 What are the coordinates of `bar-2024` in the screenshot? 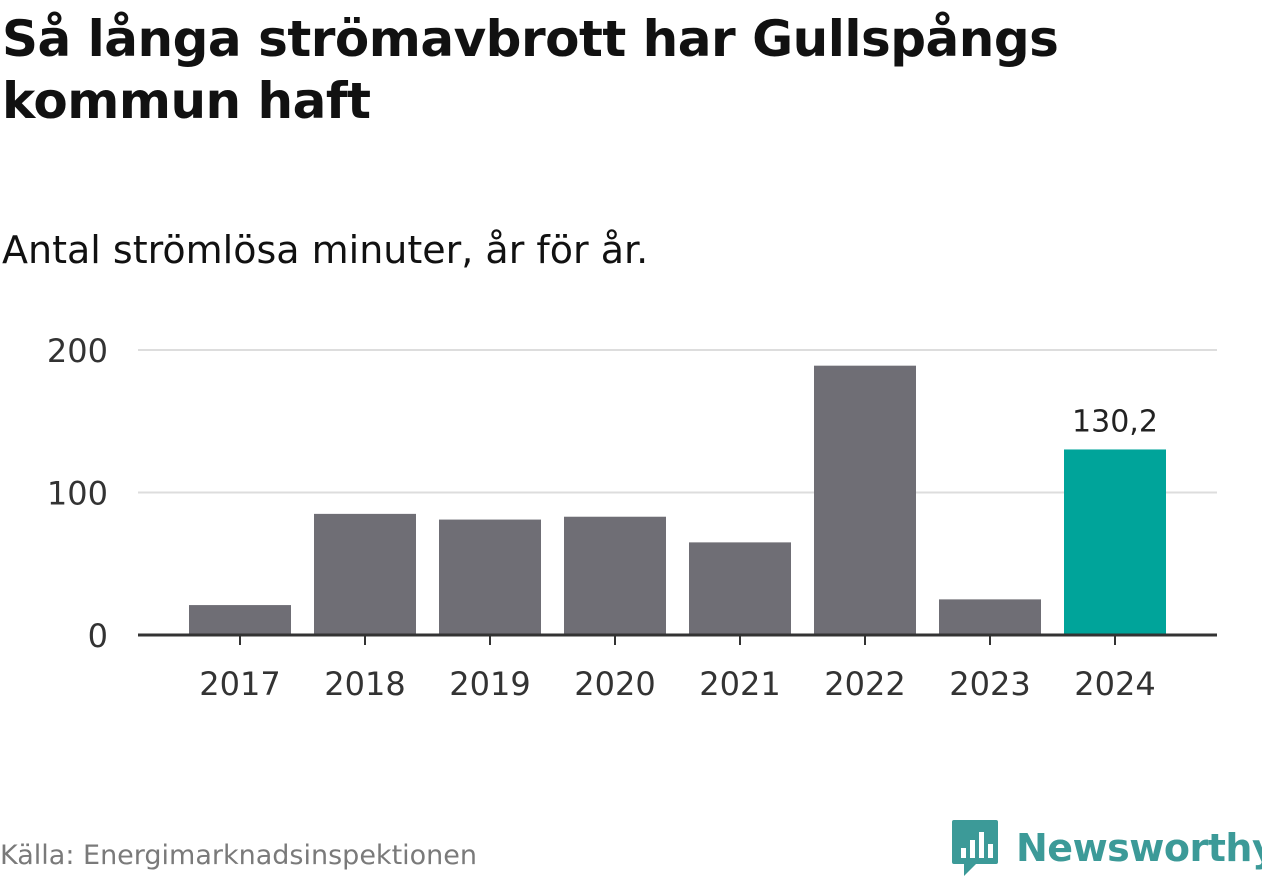 It's located at (1115, 542).